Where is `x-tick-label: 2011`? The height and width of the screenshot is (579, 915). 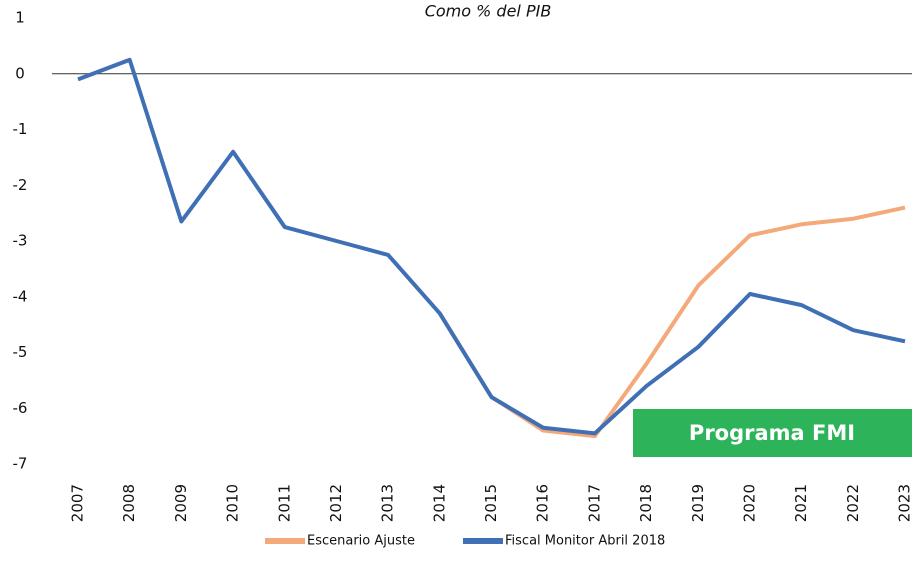 x-tick-label: 2011 is located at coordinates (284, 503).